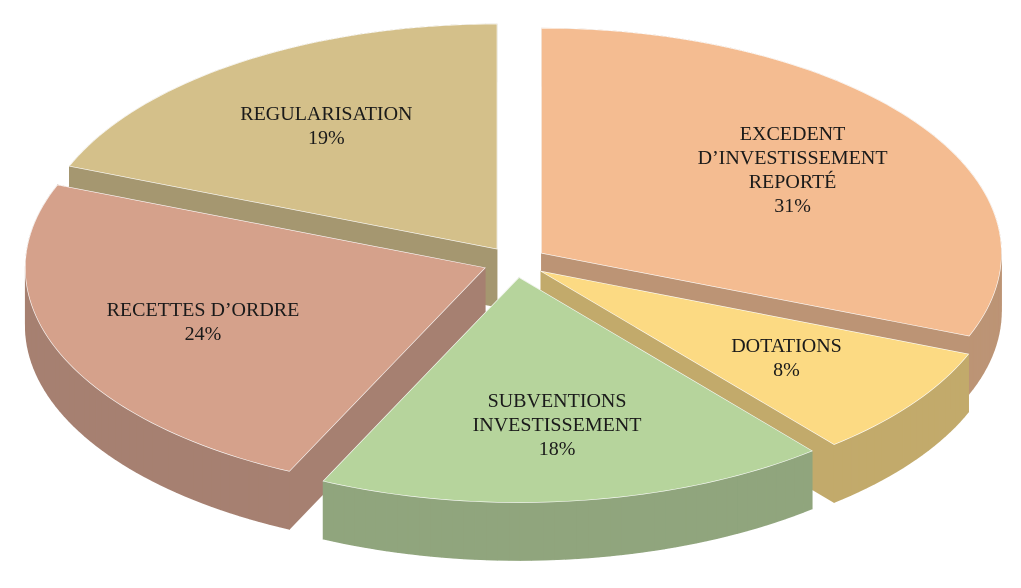  I want to click on value-label: 24%, so click(203, 334).